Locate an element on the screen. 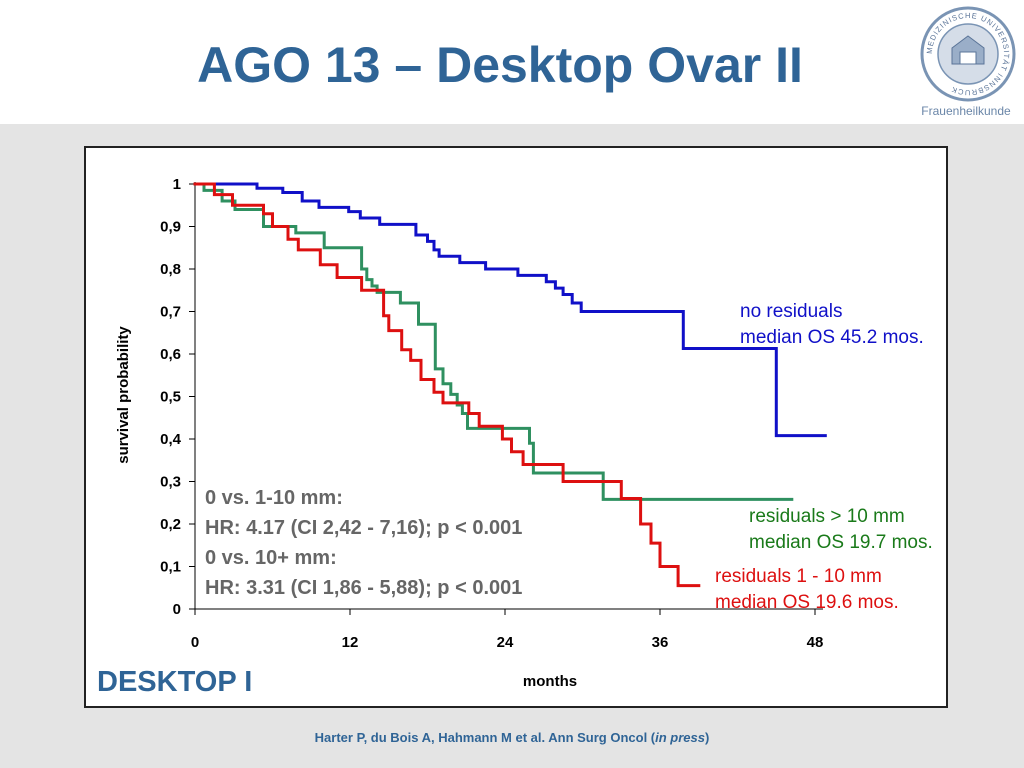 This screenshot has height=768, width=1024. y-tick-label: 0,6 is located at coordinates (170, 354).